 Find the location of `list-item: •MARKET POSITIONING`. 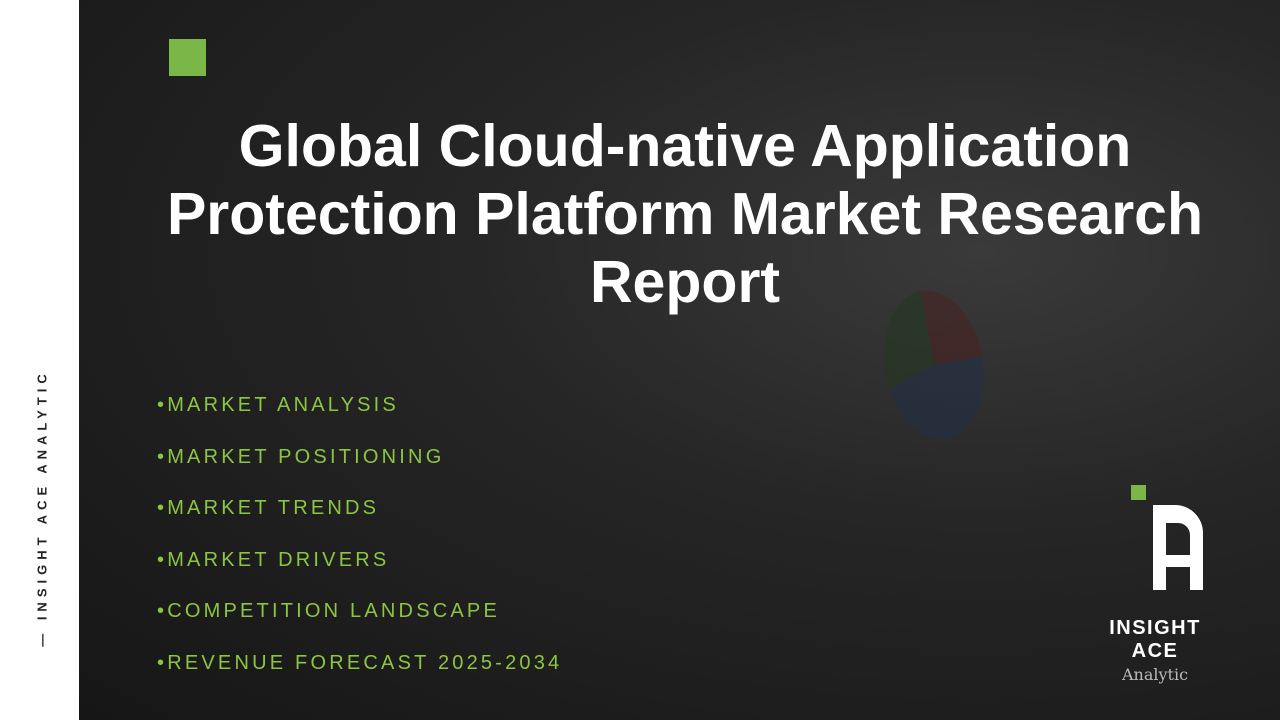

list-item: •MARKET POSITIONING is located at coordinates (301, 456).